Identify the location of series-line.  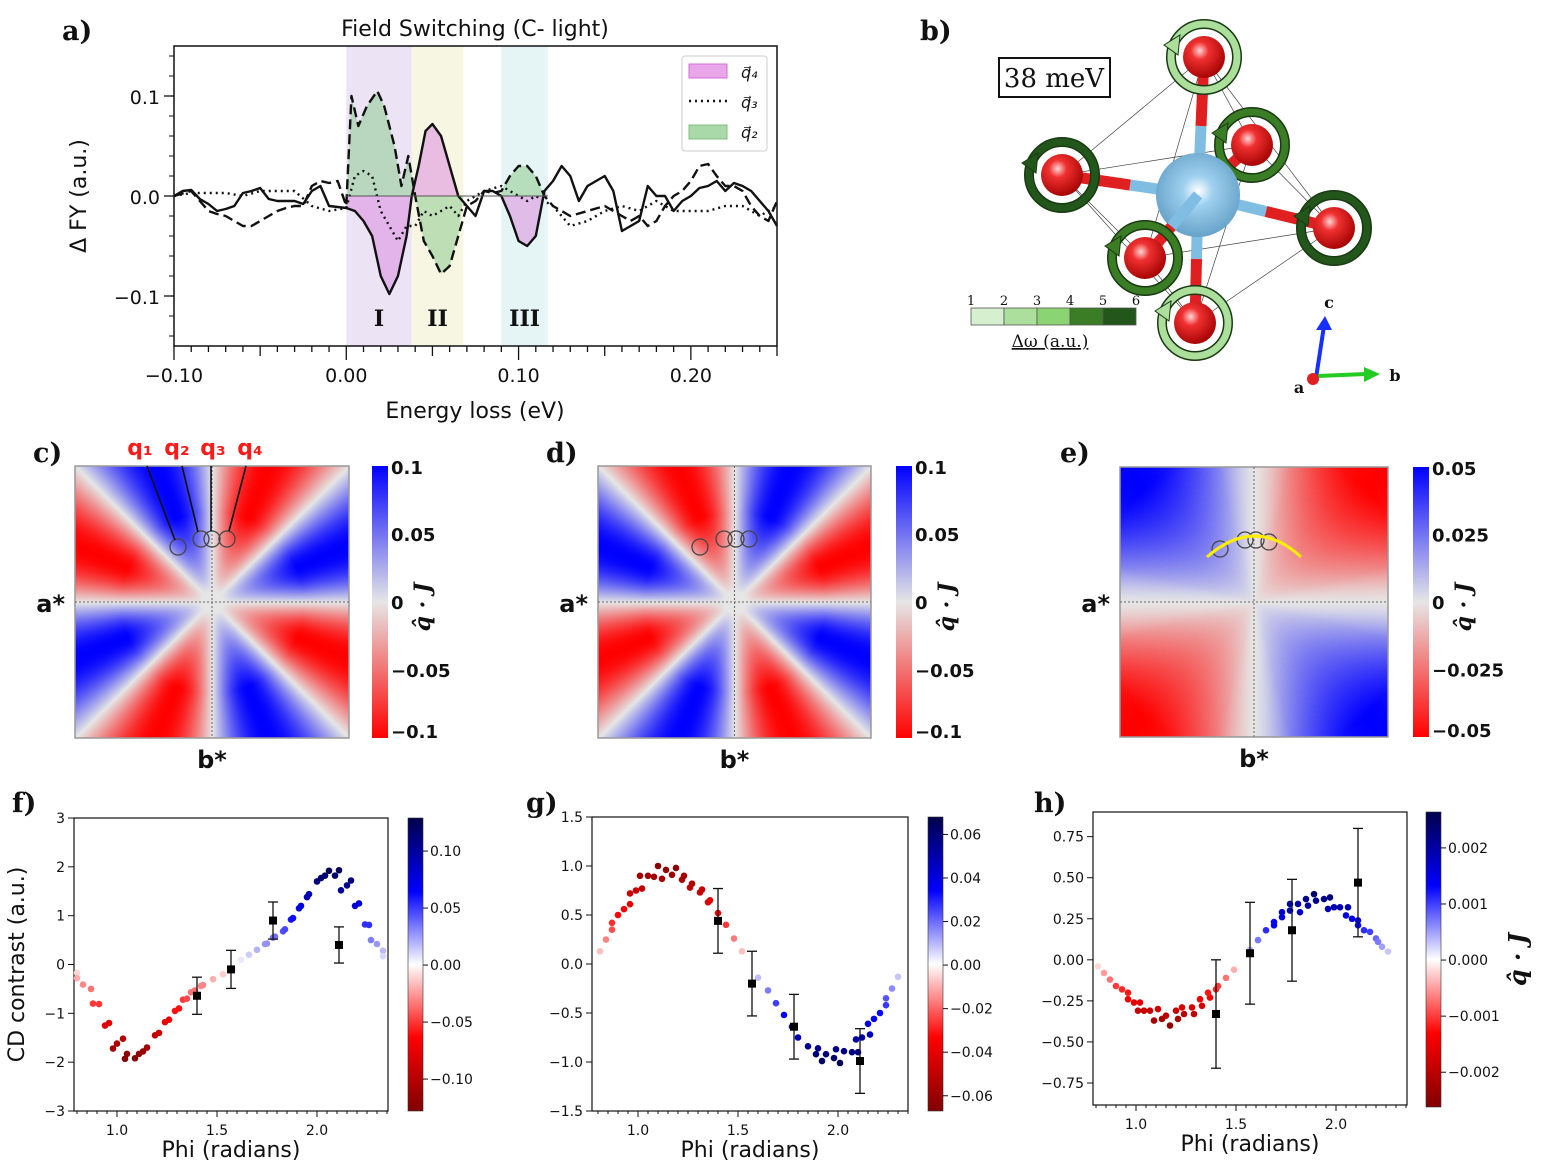
(476, 182).